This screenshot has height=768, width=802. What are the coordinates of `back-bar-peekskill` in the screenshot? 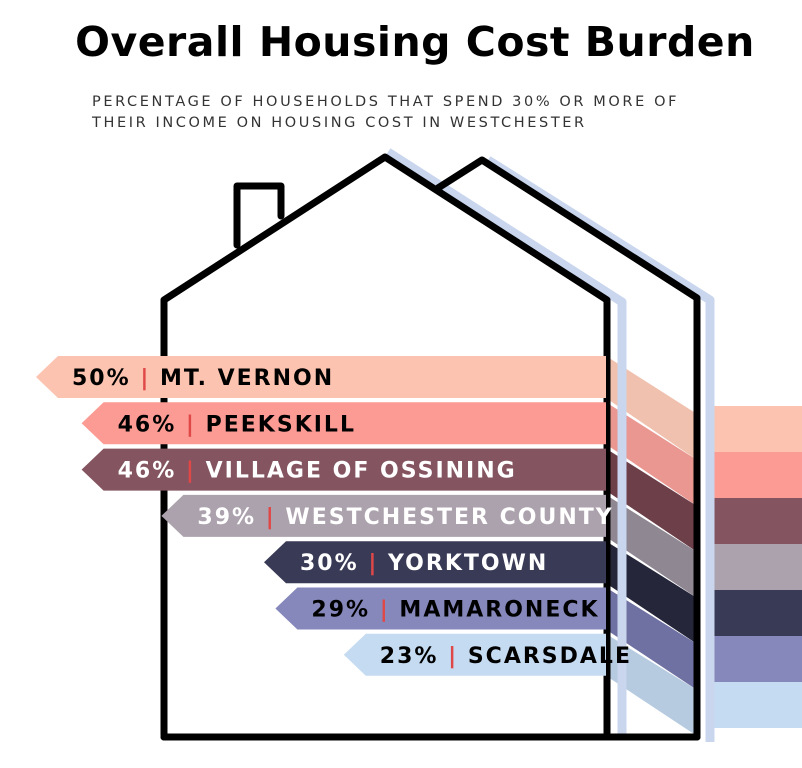 It's located at (755, 475).